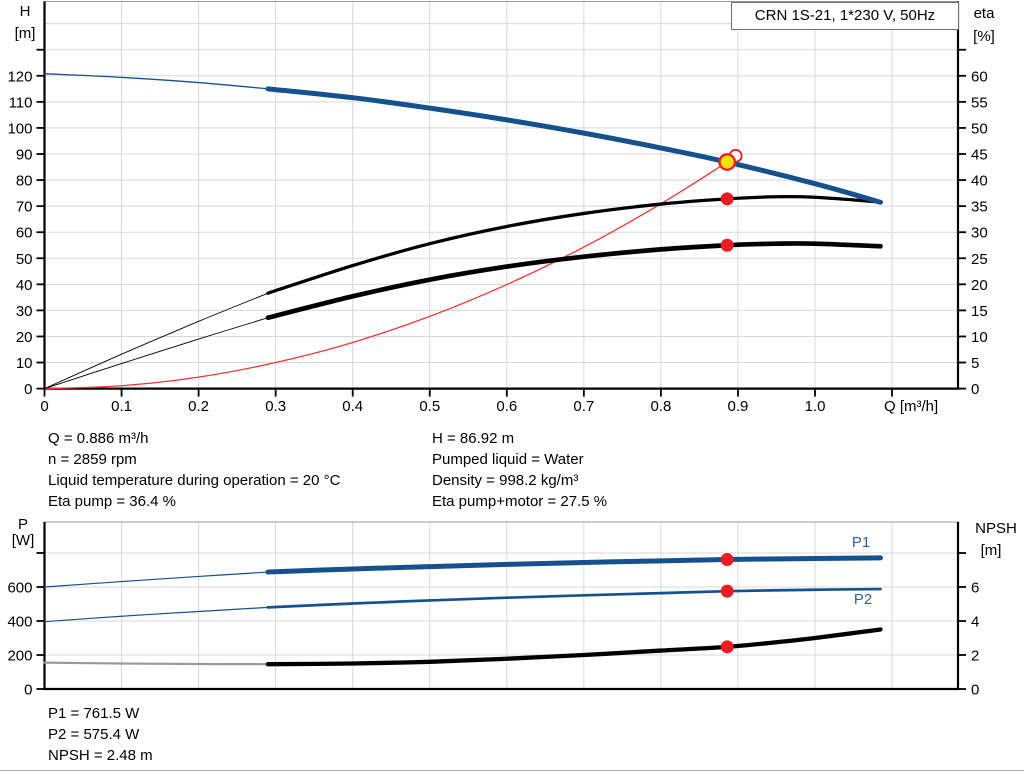  I want to click on x-tick-label: 0.2, so click(198, 406).